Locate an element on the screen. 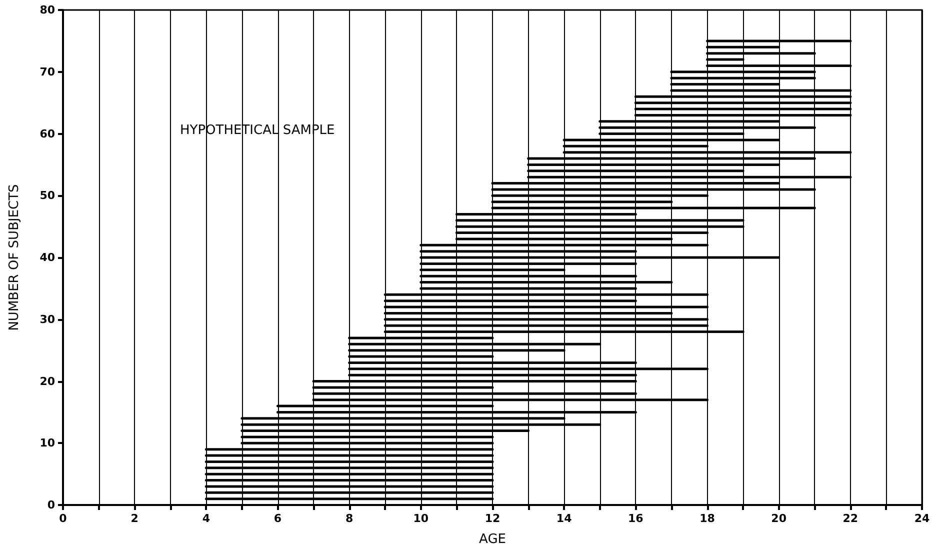 This screenshot has height=557, width=938. x-tick-label: 16 is located at coordinates (636, 518).